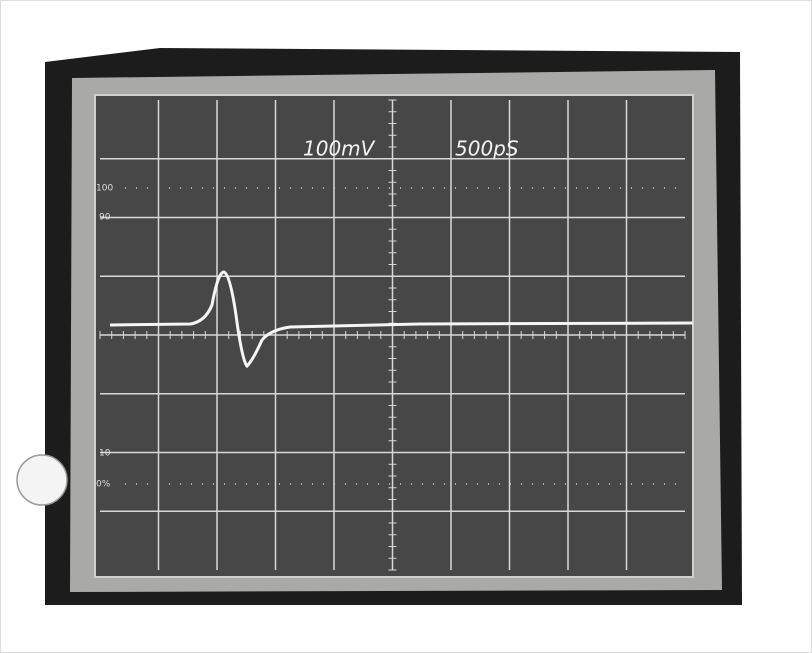 The height and width of the screenshot is (653, 812). Describe the element at coordinates (487, 149) in the screenshot. I see `time-per-div: 500pS` at that location.